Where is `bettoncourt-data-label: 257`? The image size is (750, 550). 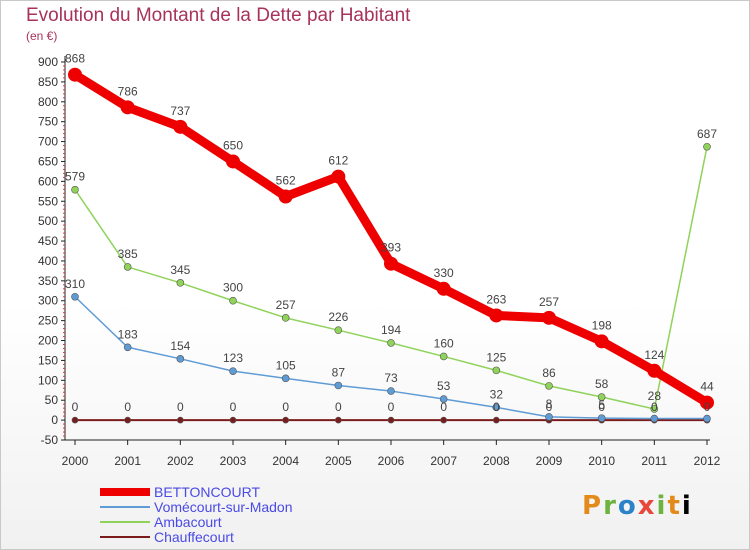
bettoncourt-data-label: 257 is located at coordinates (549, 302).